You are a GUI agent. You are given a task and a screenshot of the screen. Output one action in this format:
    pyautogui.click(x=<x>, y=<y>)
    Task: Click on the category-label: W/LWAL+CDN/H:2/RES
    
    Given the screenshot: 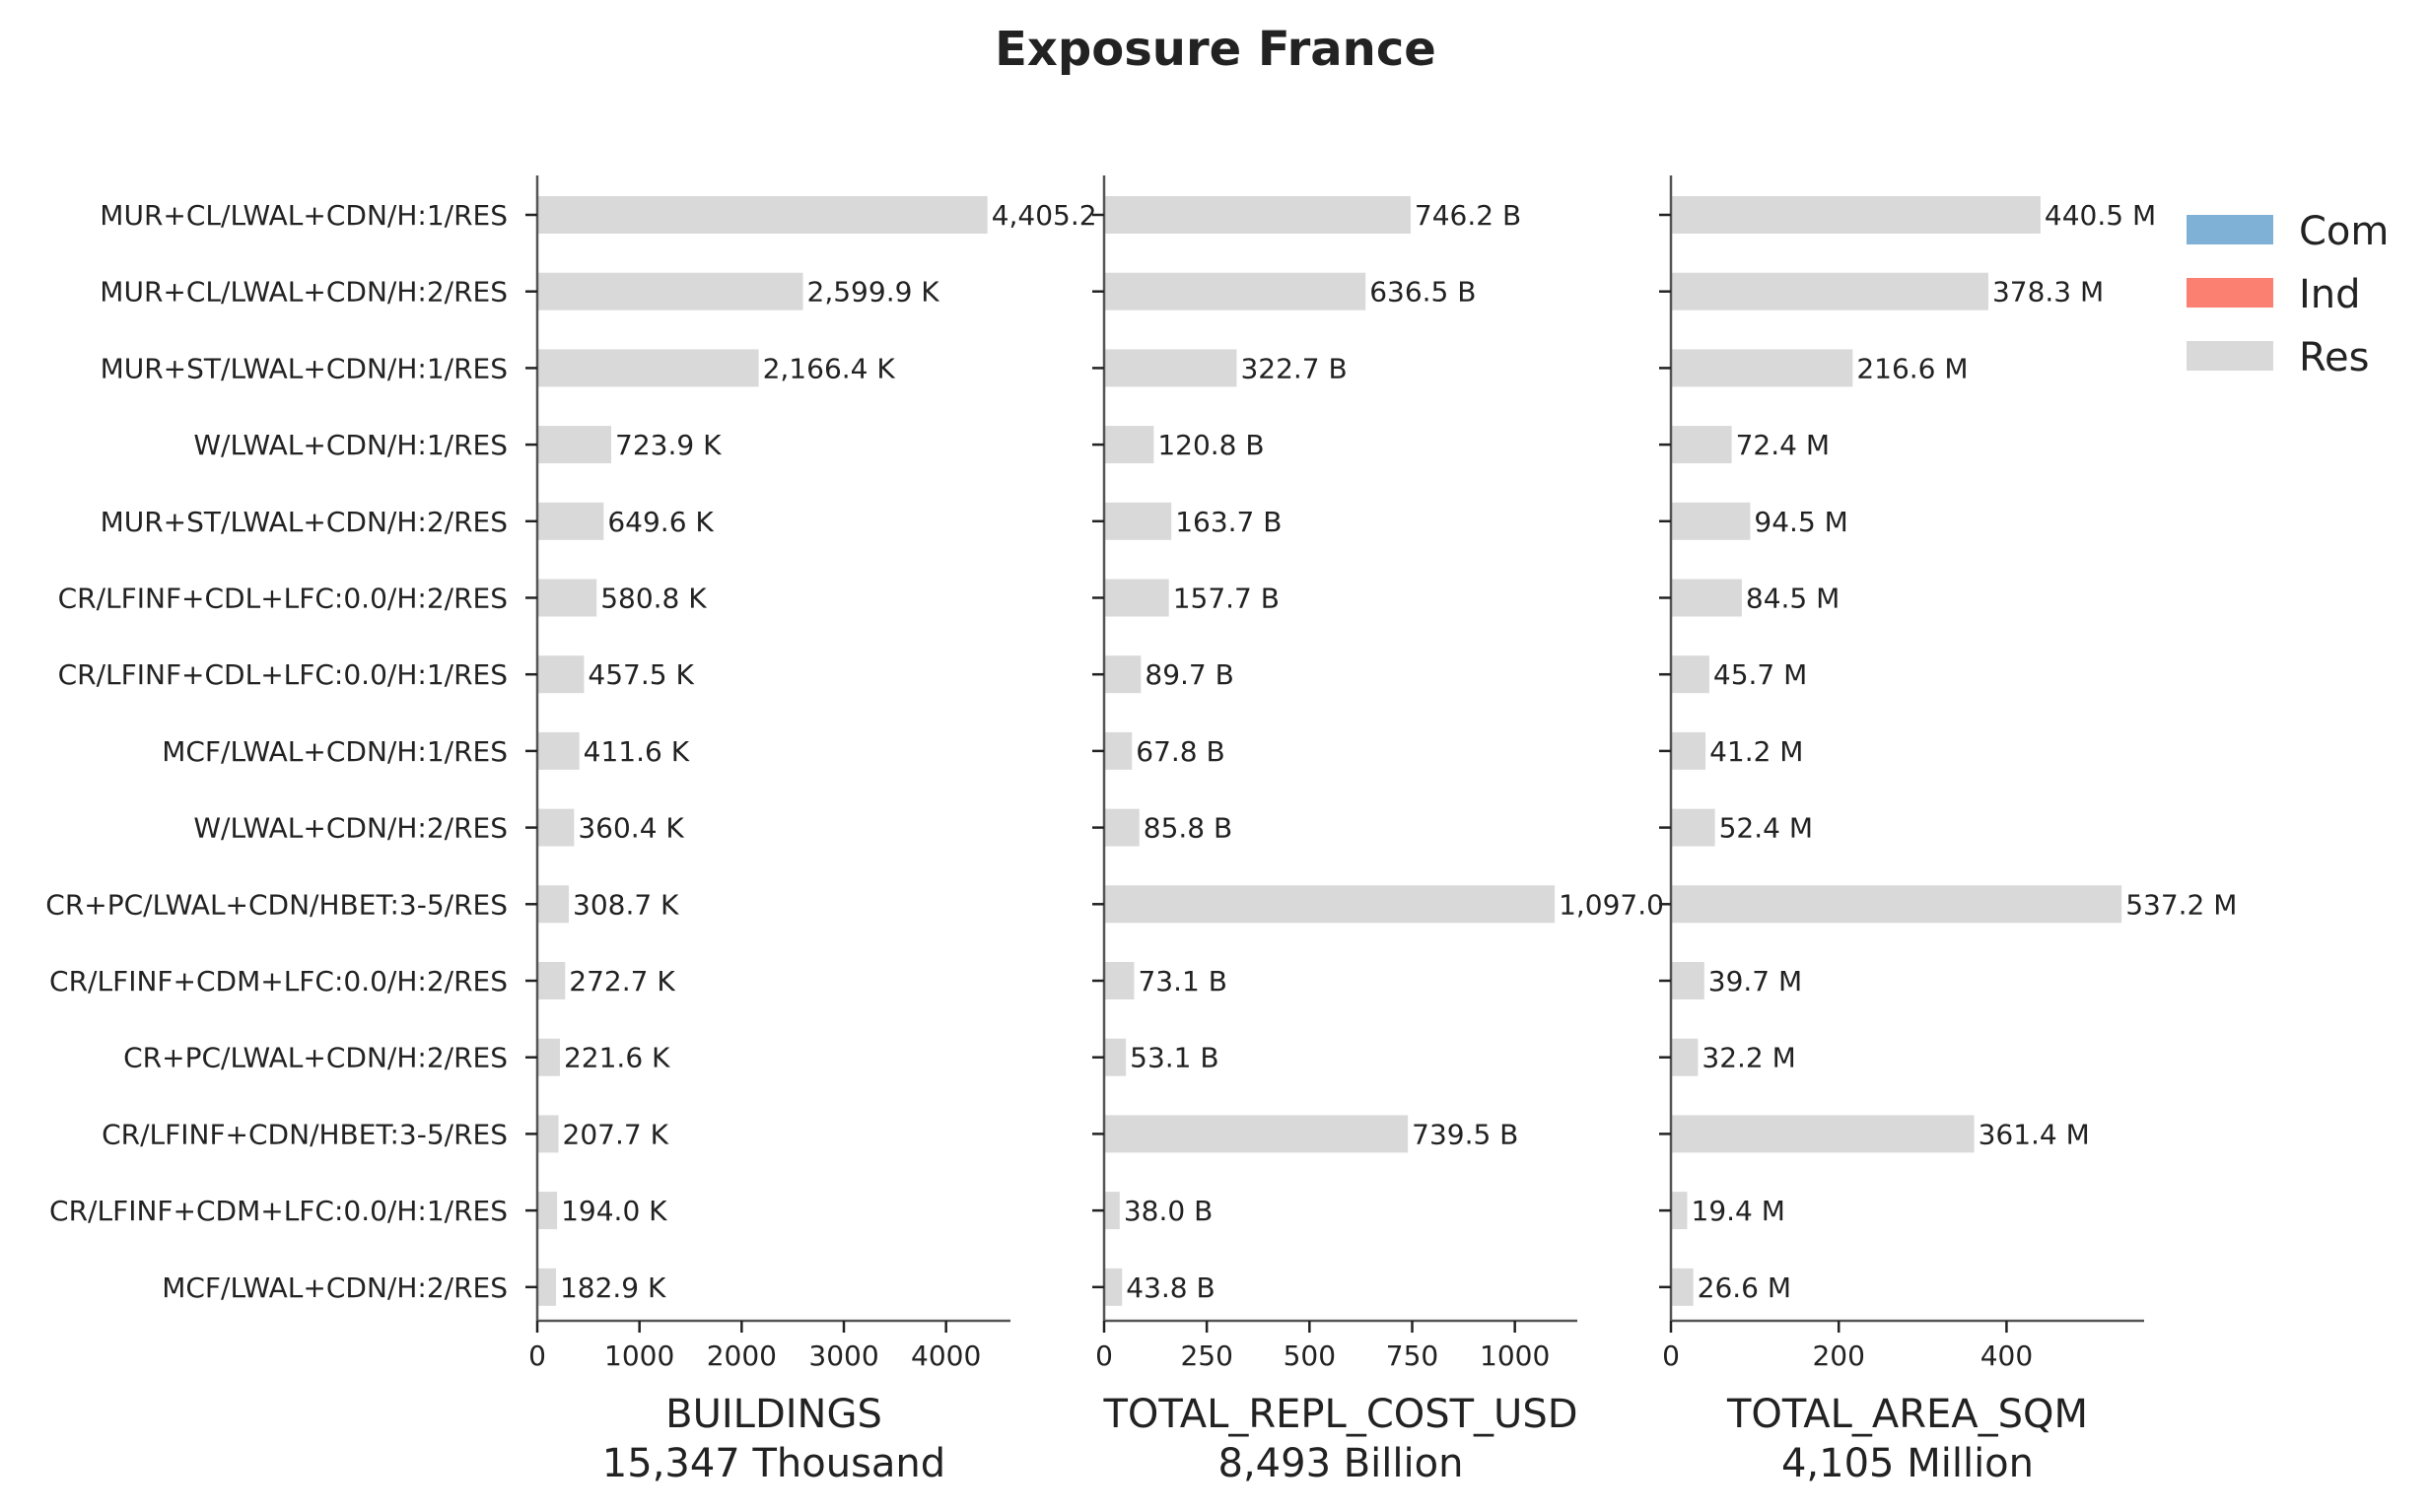 What is the action you would take?
    pyautogui.click(x=350, y=829)
    